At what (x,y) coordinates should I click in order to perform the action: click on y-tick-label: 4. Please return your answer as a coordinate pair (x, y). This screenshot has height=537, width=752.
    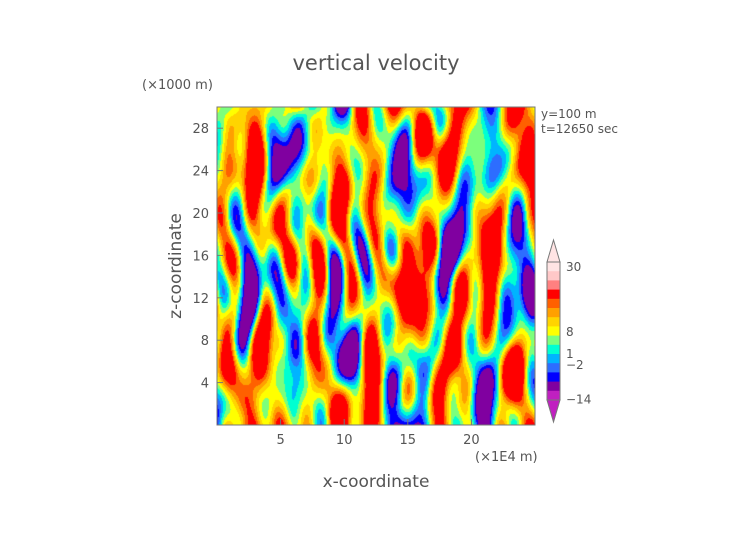
    Looking at the image, I should click on (205, 384).